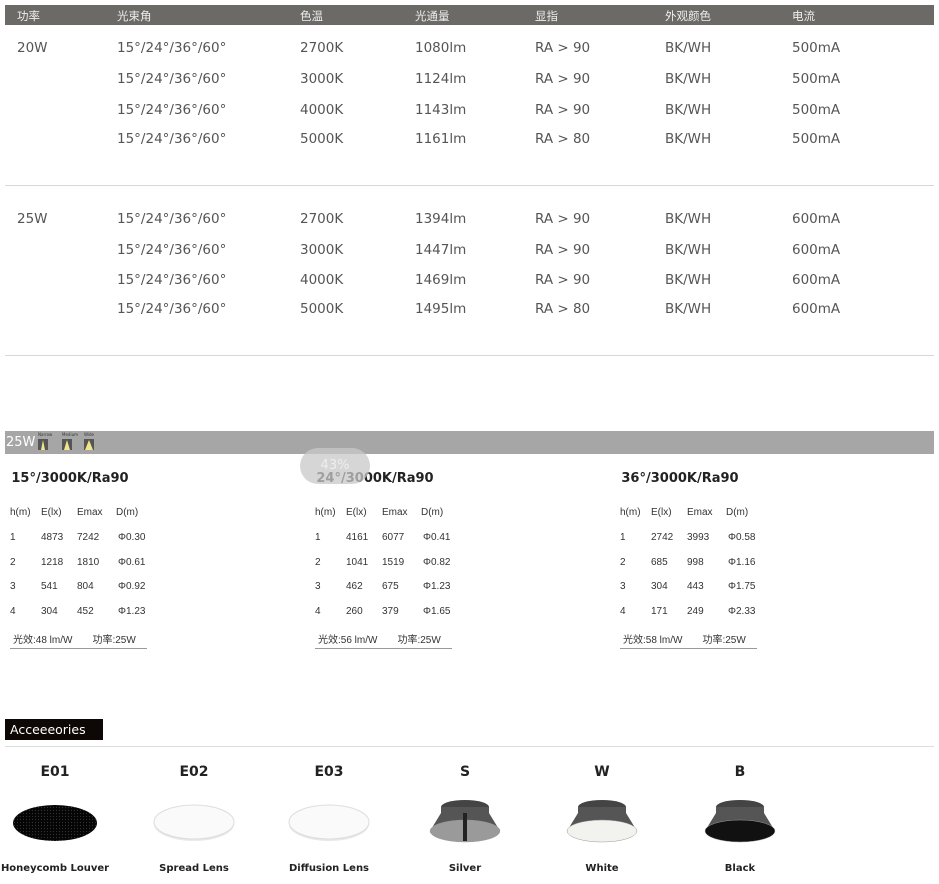 The width and height of the screenshot is (939, 884). I want to click on photometric-cell: Φ1.16, so click(742, 562).